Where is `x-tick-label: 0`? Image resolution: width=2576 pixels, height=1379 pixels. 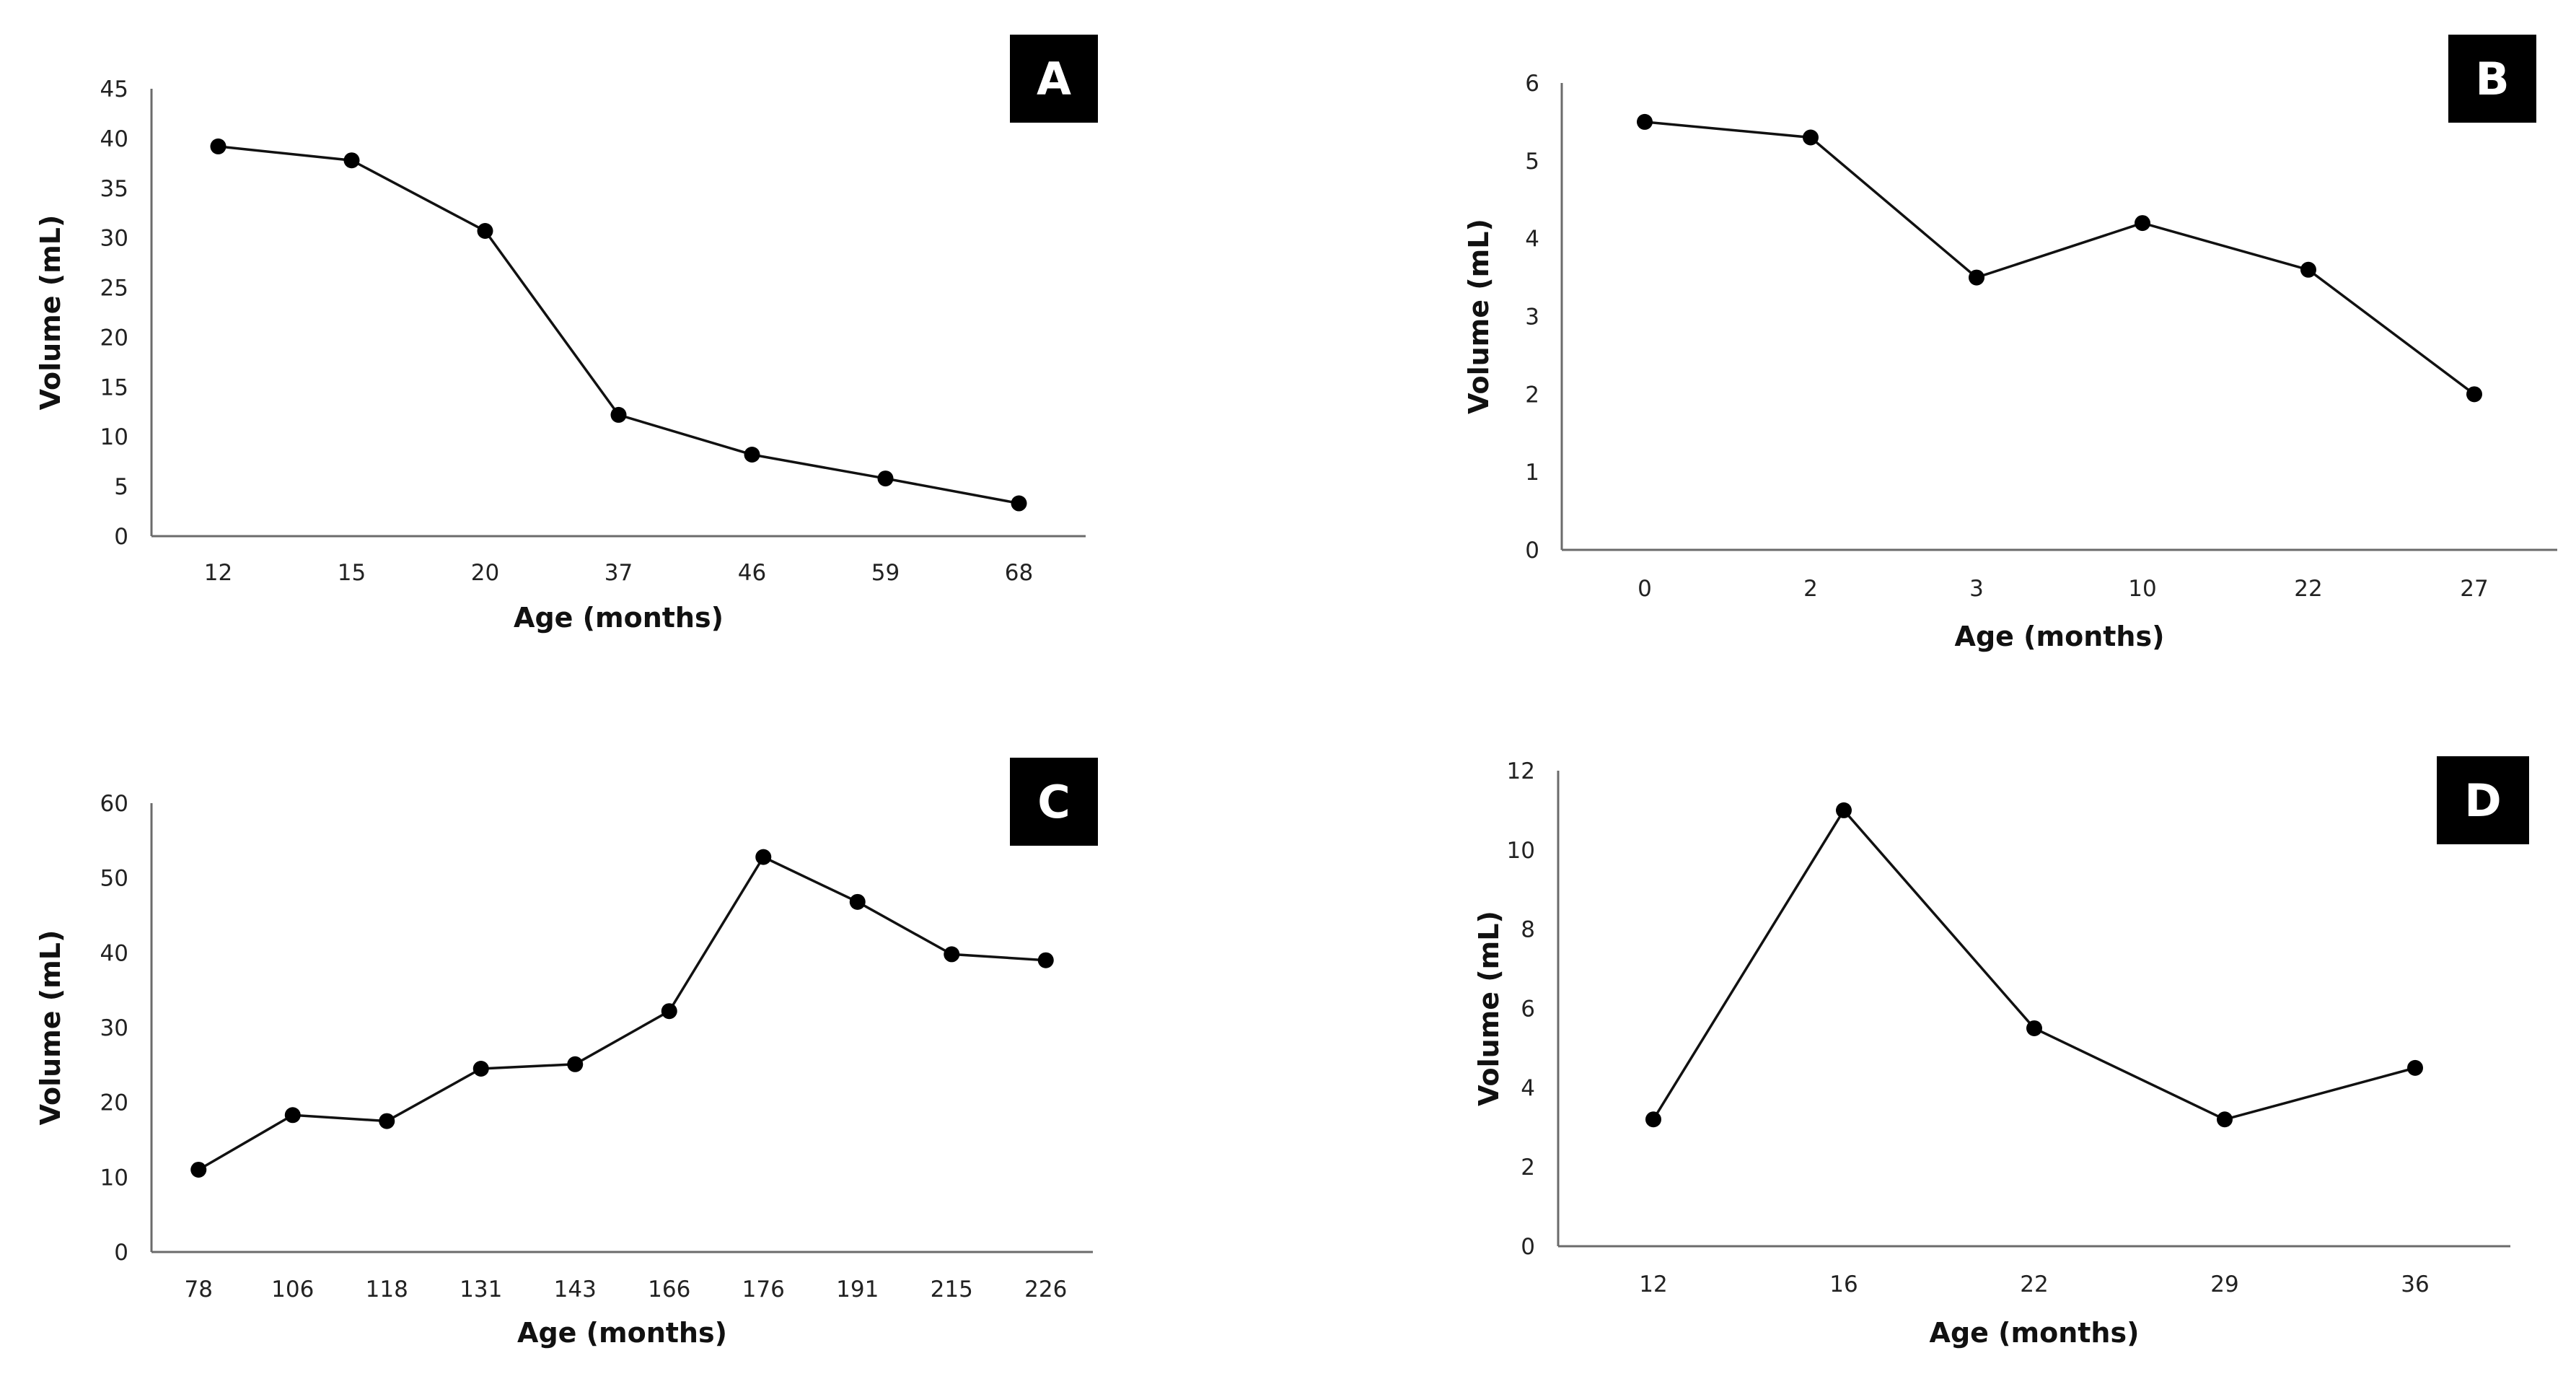 x-tick-label: 0 is located at coordinates (1645, 589).